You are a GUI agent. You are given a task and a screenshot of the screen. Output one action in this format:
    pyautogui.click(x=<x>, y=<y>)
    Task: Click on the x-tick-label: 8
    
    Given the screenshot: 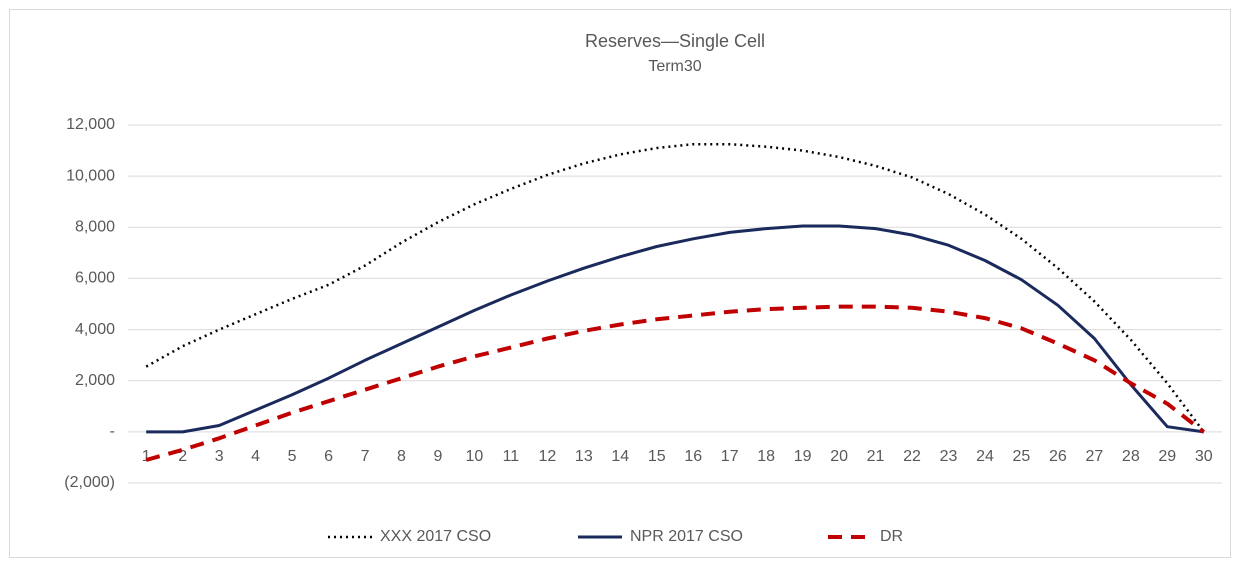 What is the action you would take?
    pyautogui.click(x=401, y=456)
    